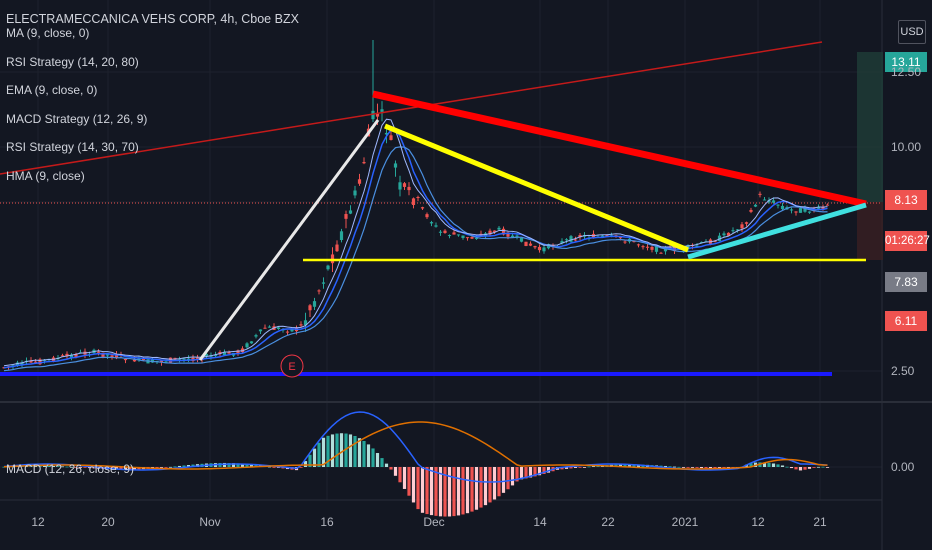 This screenshot has height=550, width=932. I want to click on price-tag-last: 8.13, so click(906, 200).